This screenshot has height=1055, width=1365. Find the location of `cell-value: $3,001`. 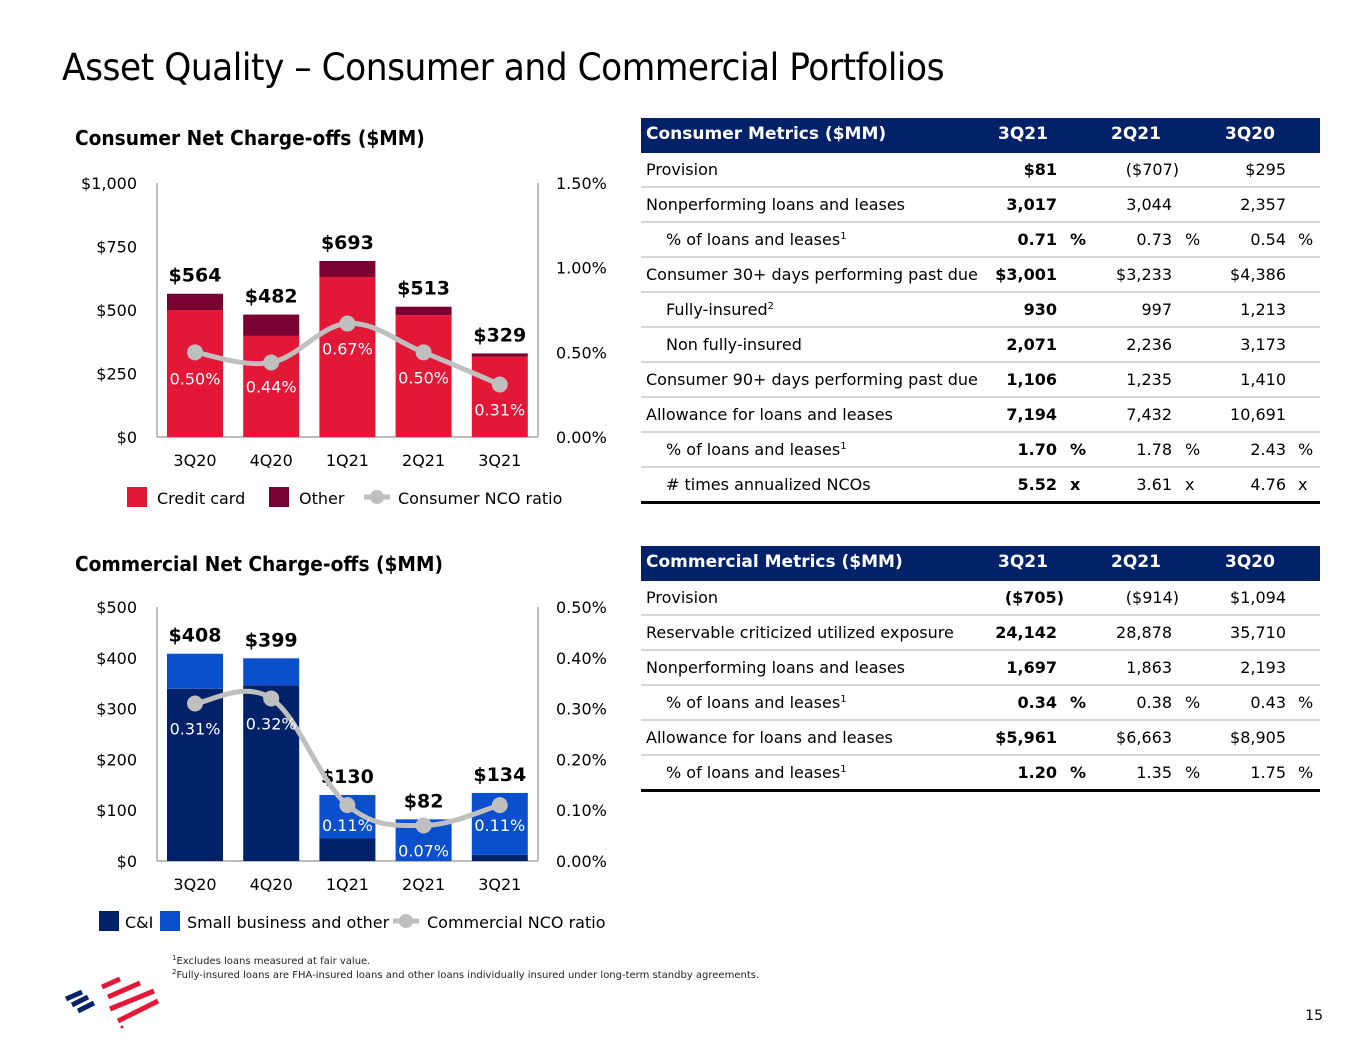

cell-value: $3,001 is located at coordinates (1026, 274).